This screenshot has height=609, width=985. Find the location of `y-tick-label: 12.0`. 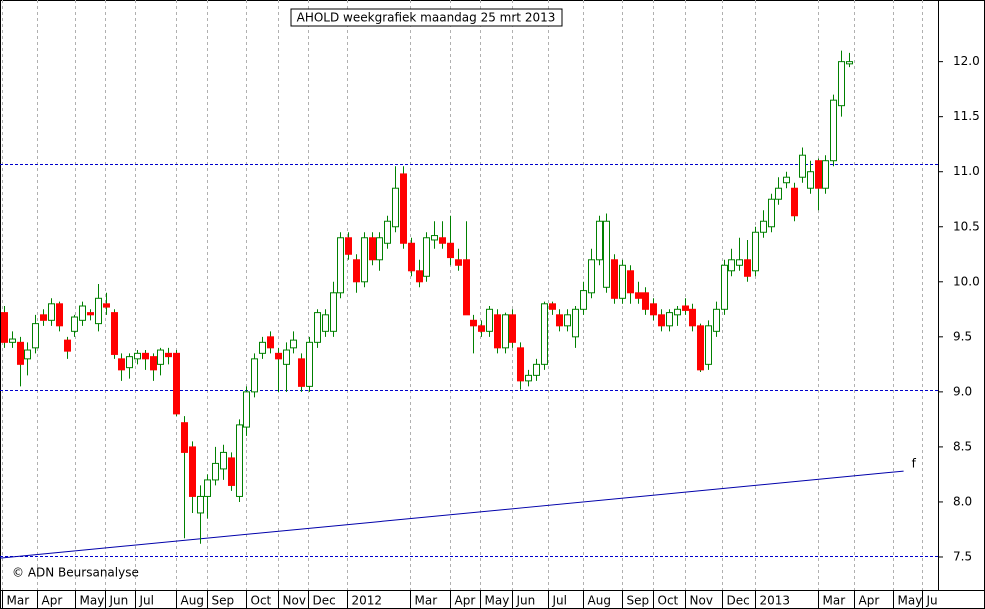

y-tick-label: 12.0 is located at coordinates (966, 61).